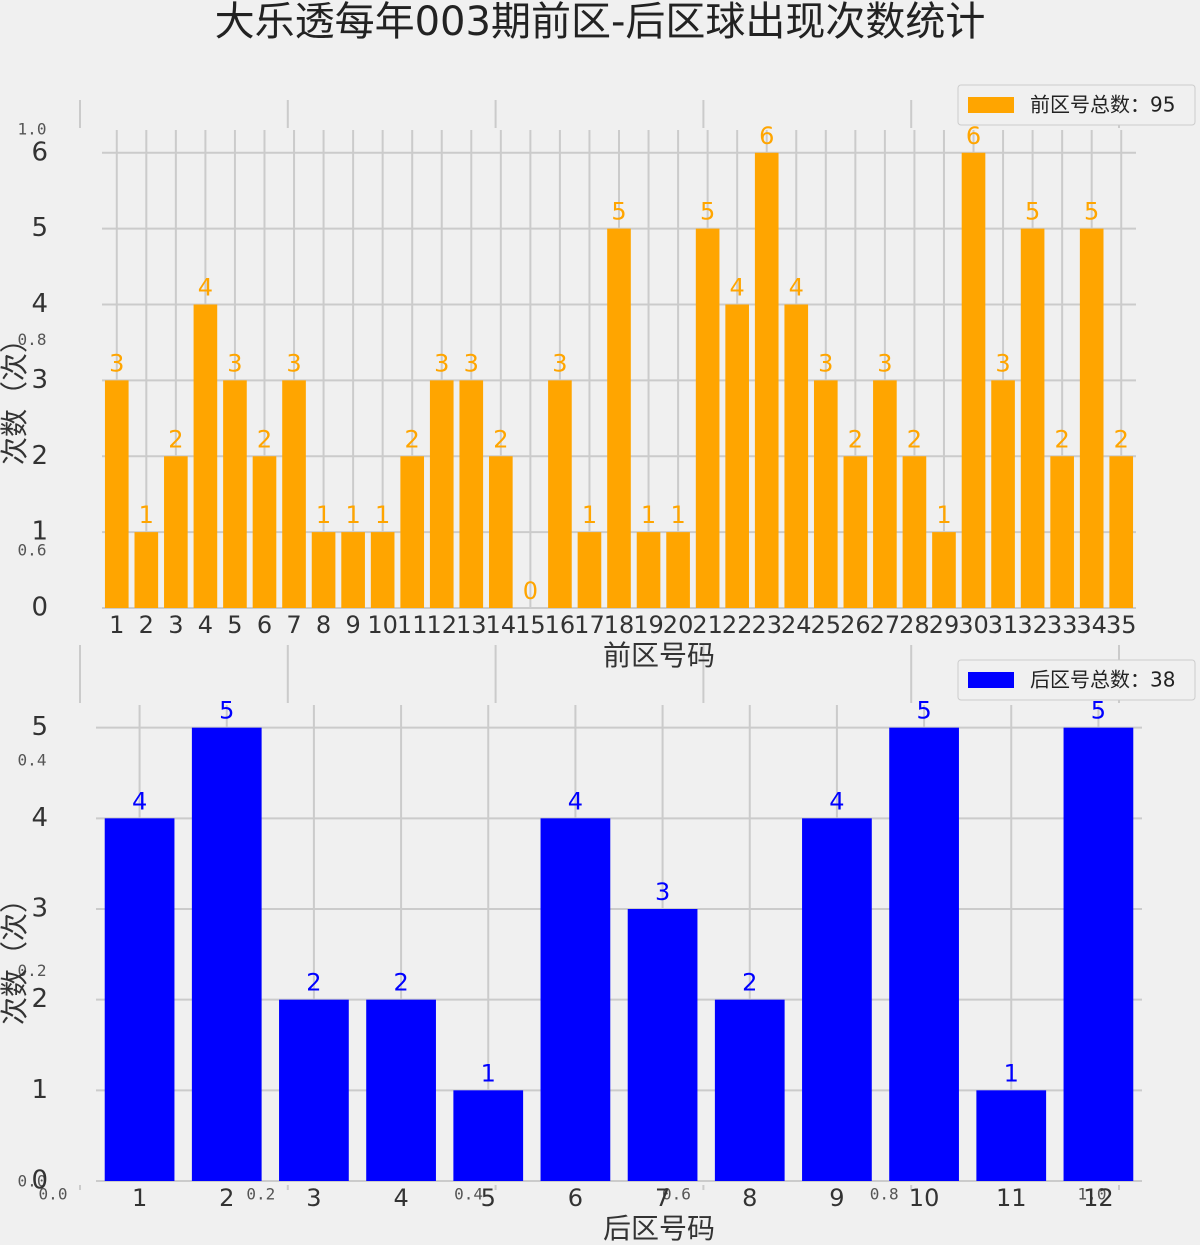  What do you see at coordinates (600, 22) in the screenshot?
I see `chart-title: 大乐透每年003期前区-后区球出现次数统计` at bounding box center [600, 22].